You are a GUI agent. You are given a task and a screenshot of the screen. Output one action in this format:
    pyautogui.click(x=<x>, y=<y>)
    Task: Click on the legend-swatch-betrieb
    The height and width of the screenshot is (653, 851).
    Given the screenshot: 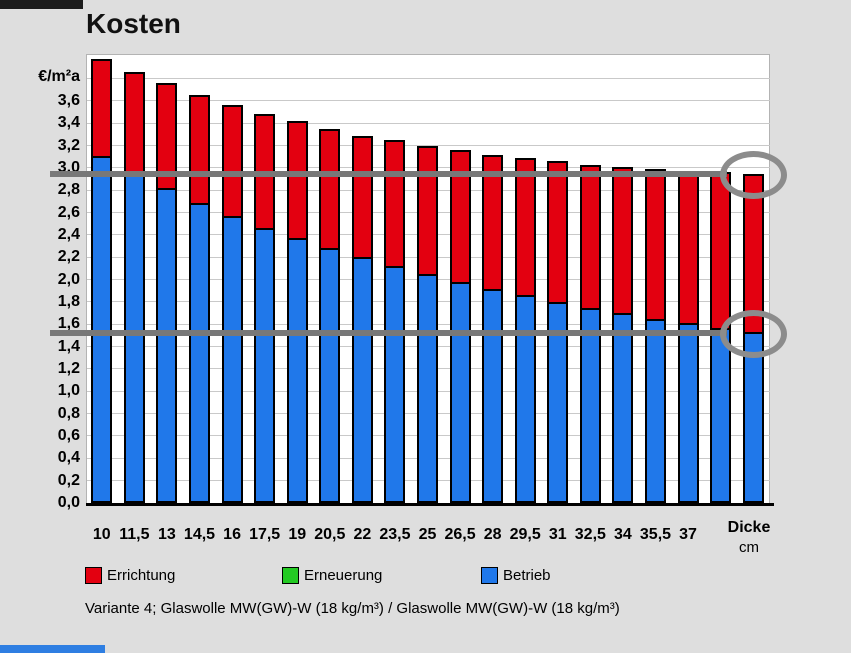 What is the action you would take?
    pyautogui.click(x=489, y=575)
    